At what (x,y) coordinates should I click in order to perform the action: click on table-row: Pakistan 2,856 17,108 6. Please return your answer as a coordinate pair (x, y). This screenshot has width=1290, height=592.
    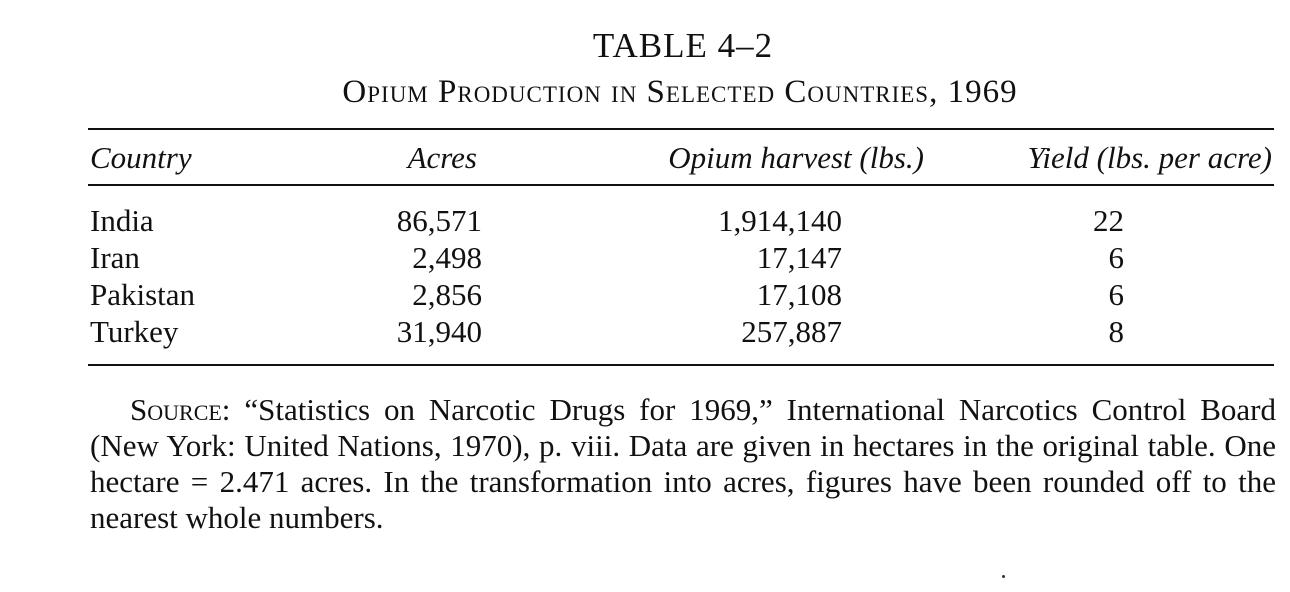
    Looking at the image, I should click on (645, 294).